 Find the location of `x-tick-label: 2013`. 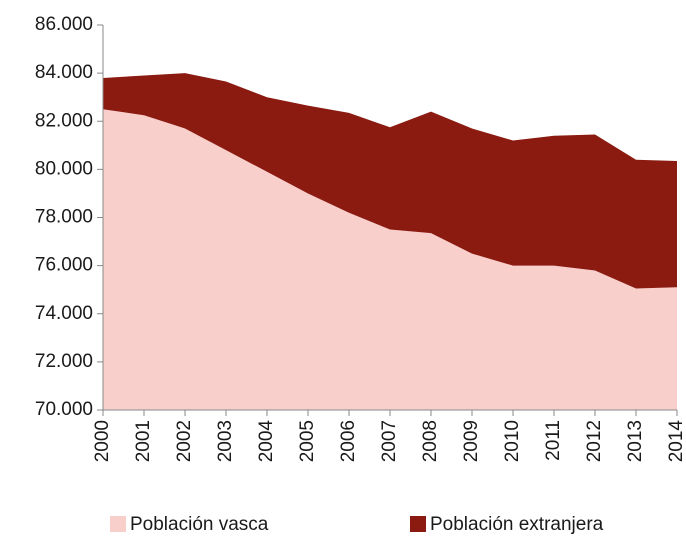

x-tick-label: 2013 is located at coordinates (635, 441).